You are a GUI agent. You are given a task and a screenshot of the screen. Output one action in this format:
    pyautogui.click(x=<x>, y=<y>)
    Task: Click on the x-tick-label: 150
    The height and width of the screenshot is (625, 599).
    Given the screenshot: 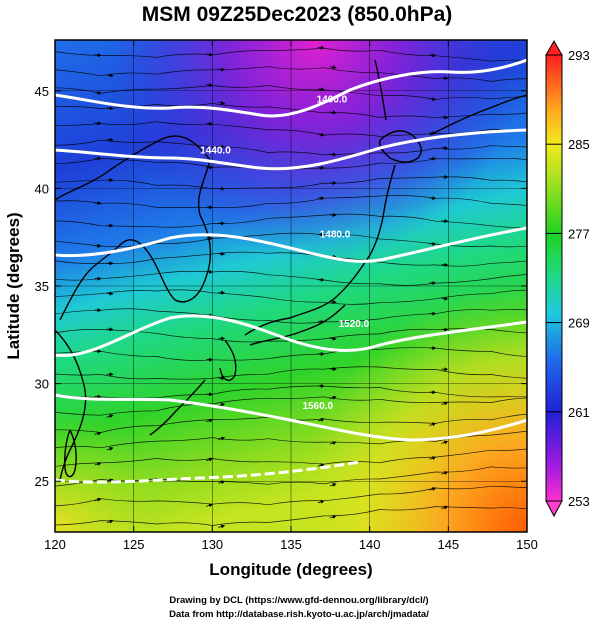 What is the action you would take?
    pyautogui.click(x=527, y=544)
    